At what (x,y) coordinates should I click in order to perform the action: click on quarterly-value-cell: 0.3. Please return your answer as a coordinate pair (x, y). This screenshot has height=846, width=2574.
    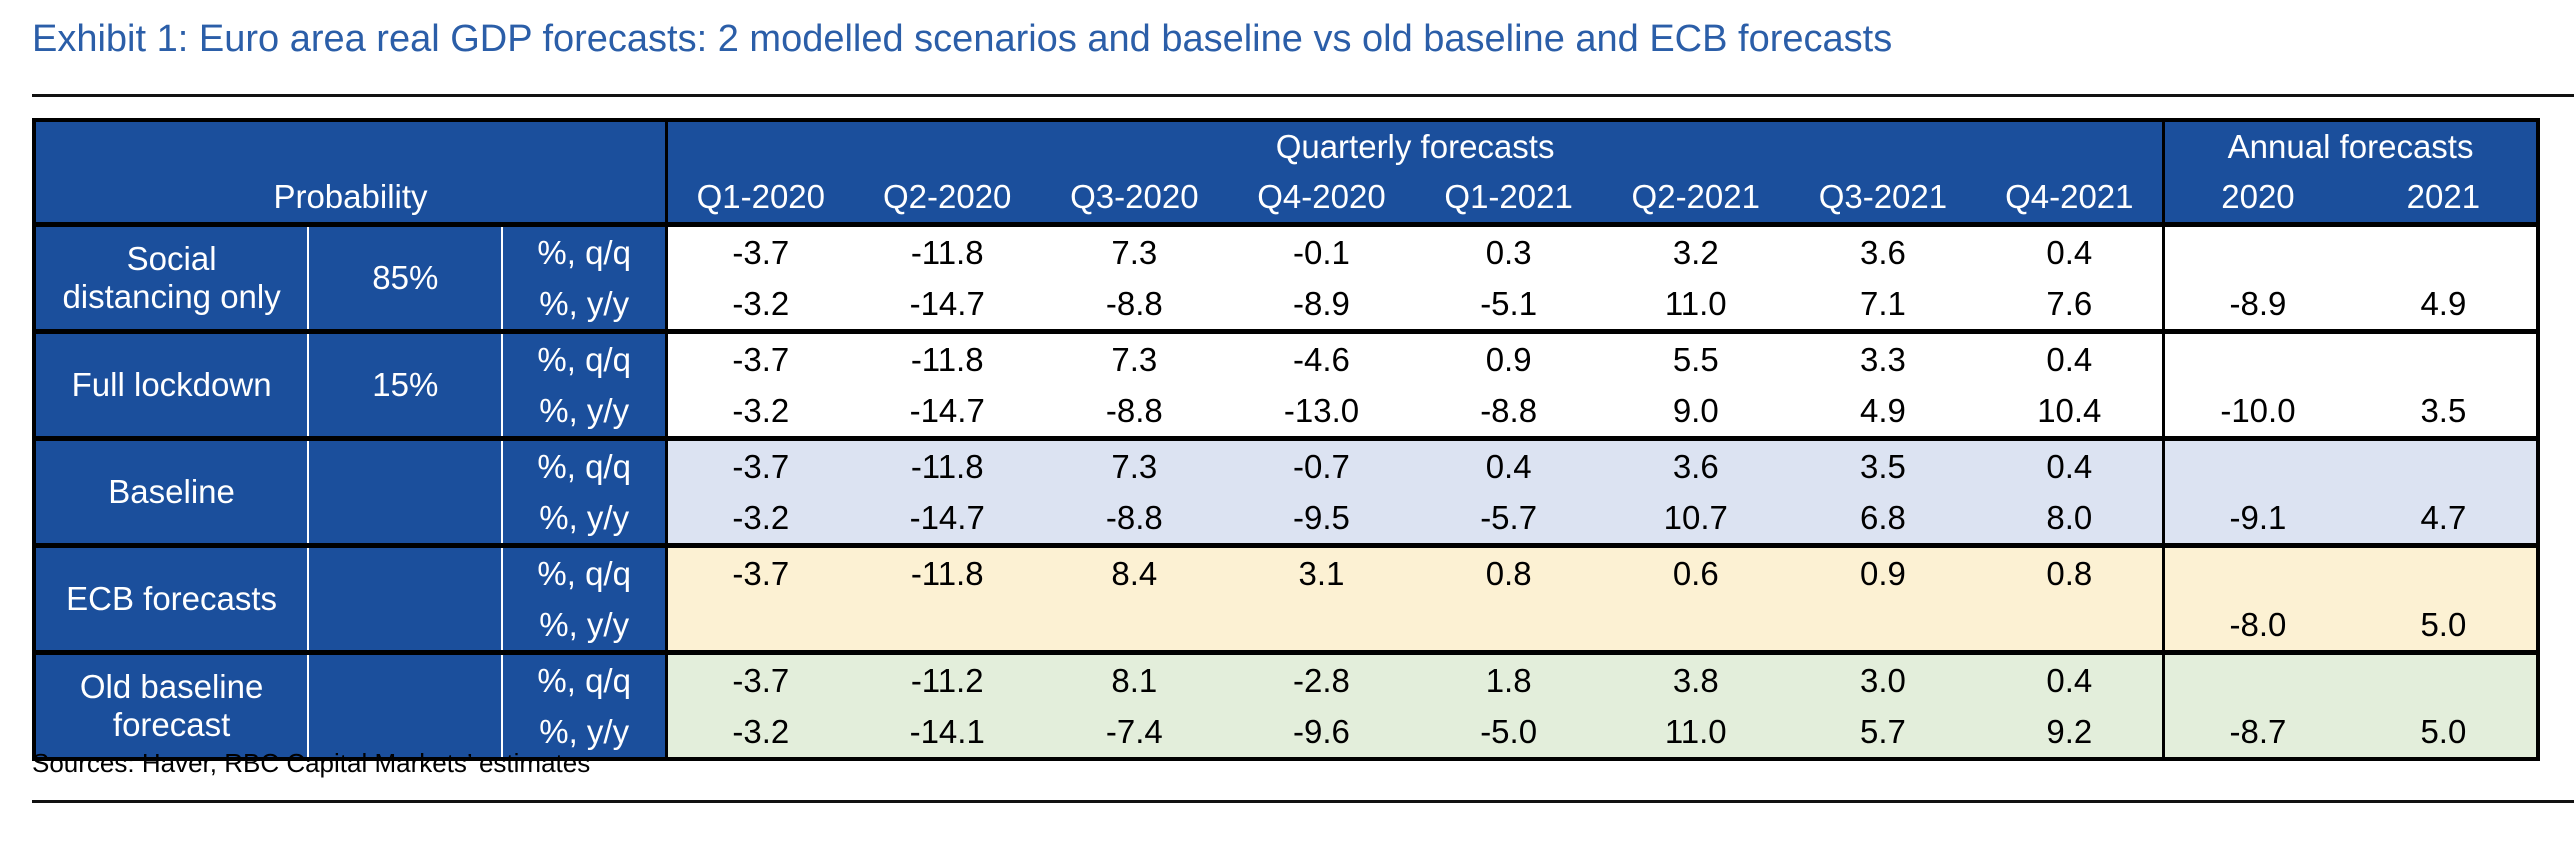
    Looking at the image, I should click on (1509, 250).